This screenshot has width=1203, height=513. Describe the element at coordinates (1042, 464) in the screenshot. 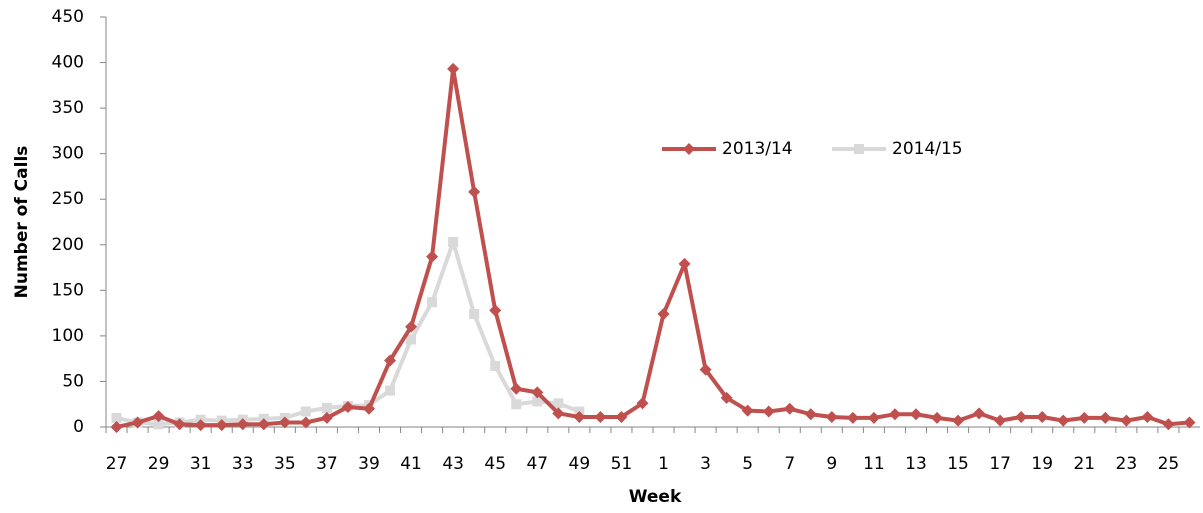

I see `x-tick-label: 19` at that location.